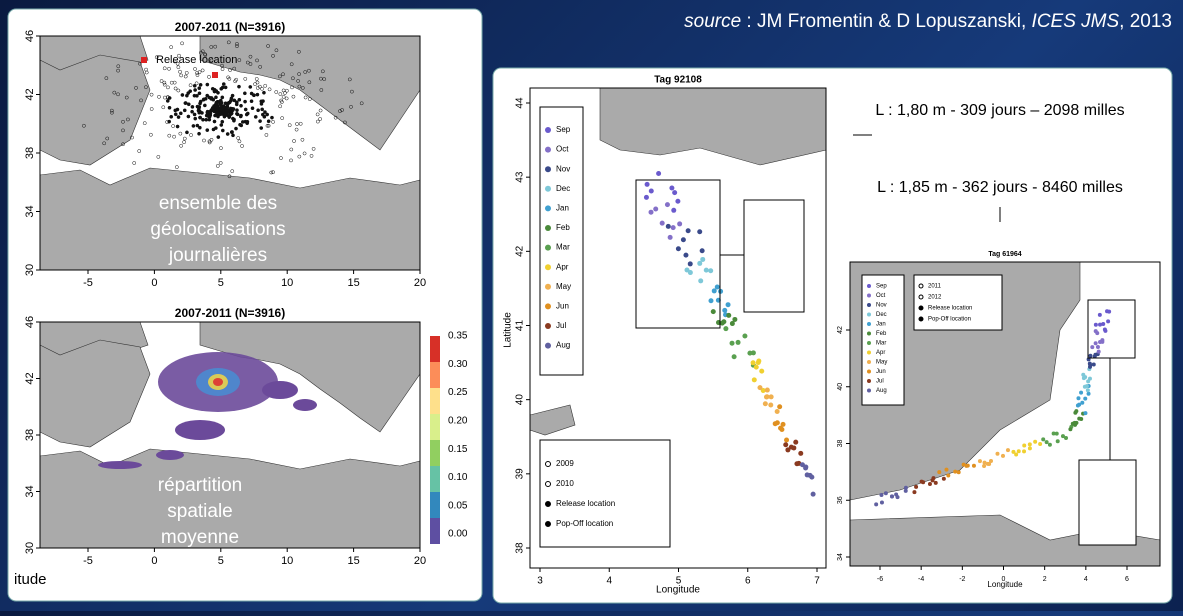 The height and width of the screenshot is (616, 1183). I want to click on annotation: L : 1,80 m - 309 jours – 2098 milles, so click(999, 110).